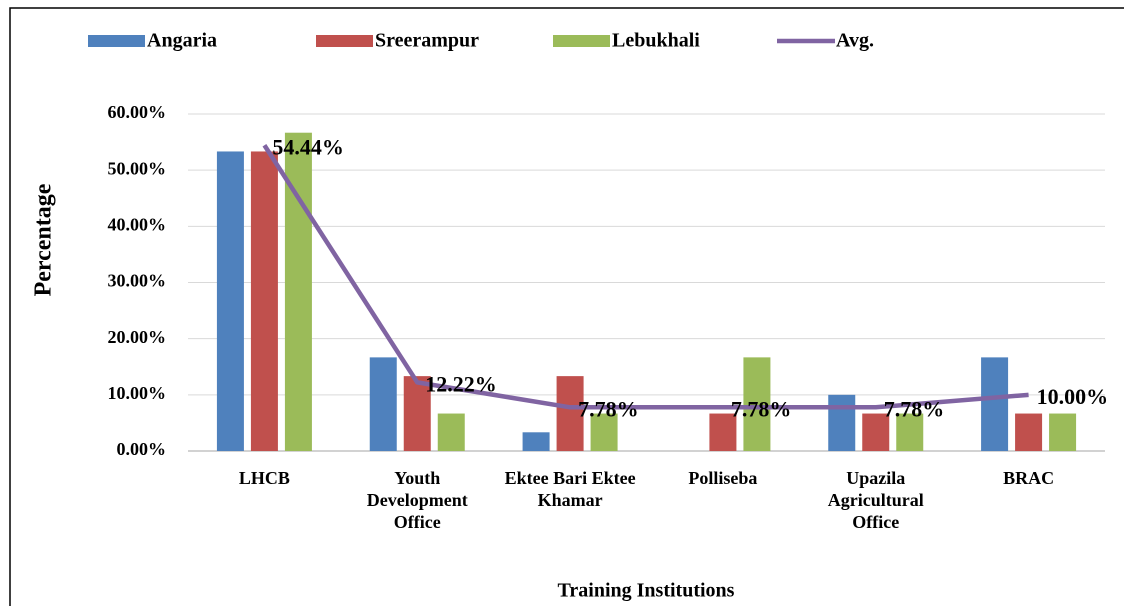 The height and width of the screenshot is (606, 1124). I want to click on y-tick-label: 10.00%, so click(137, 393).